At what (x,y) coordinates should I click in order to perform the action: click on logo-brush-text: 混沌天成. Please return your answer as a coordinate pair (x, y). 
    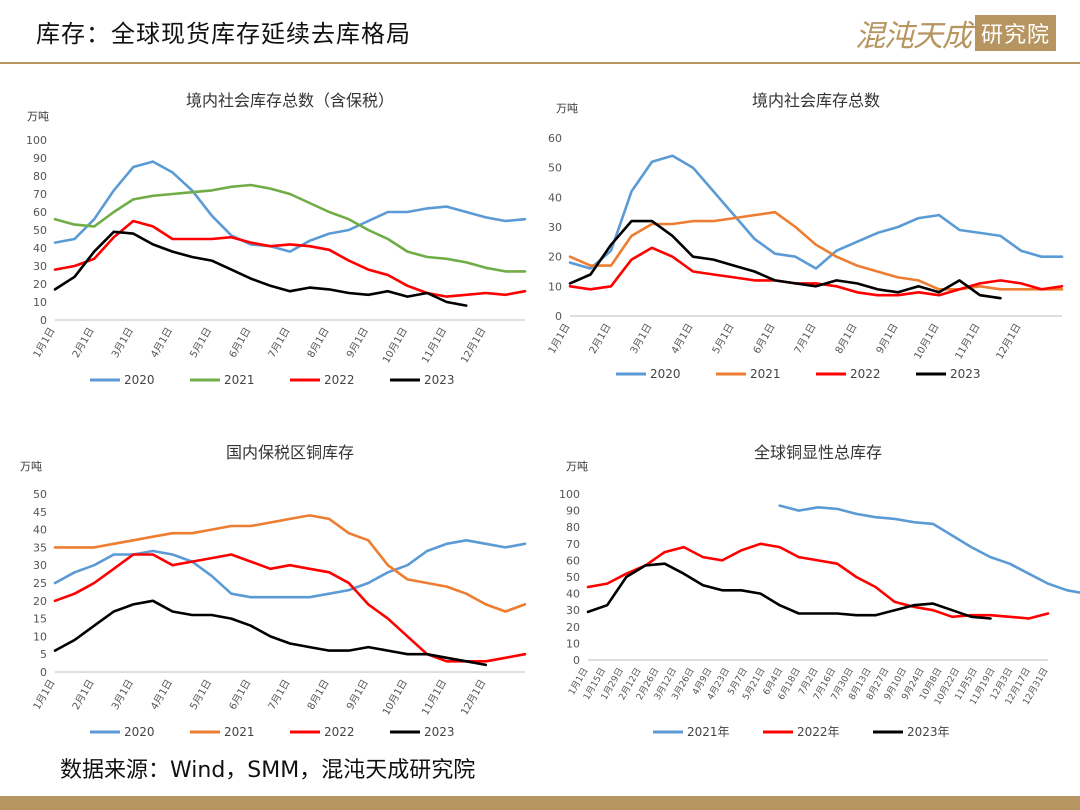
    Looking at the image, I should click on (913, 36).